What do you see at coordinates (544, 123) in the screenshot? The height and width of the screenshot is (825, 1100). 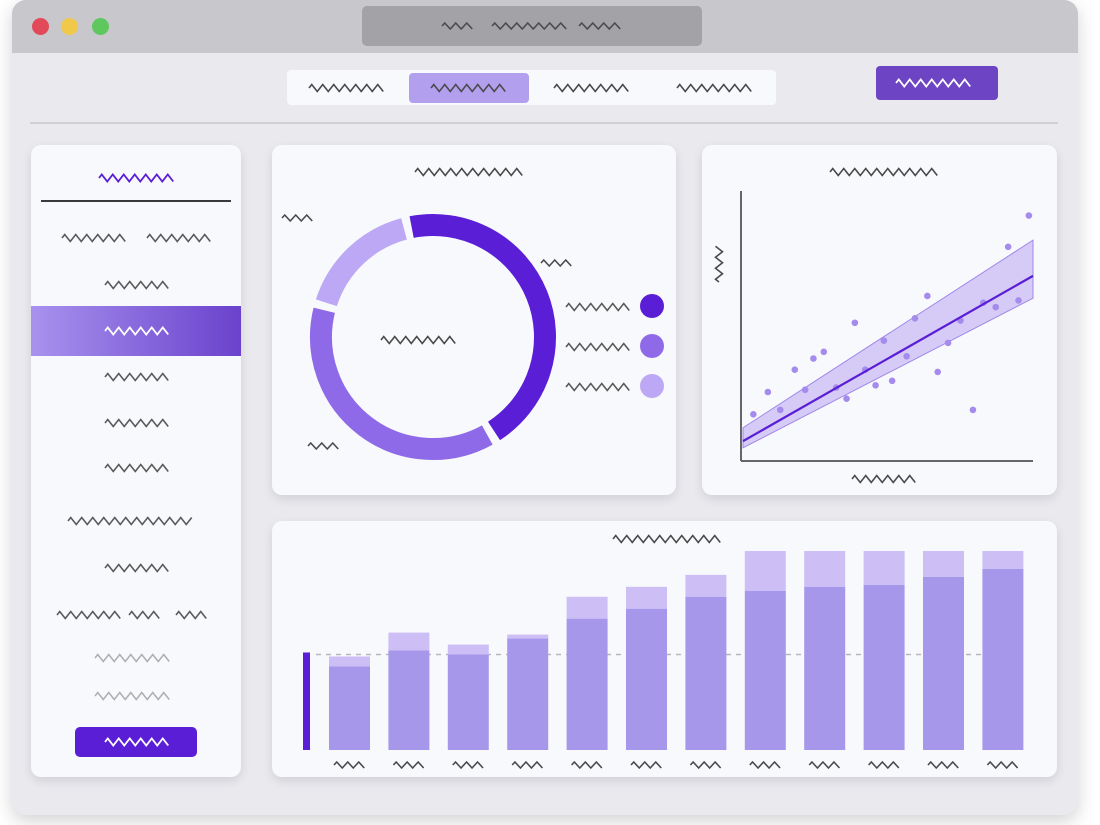 I see `divider` at bounding box center [544, 123].